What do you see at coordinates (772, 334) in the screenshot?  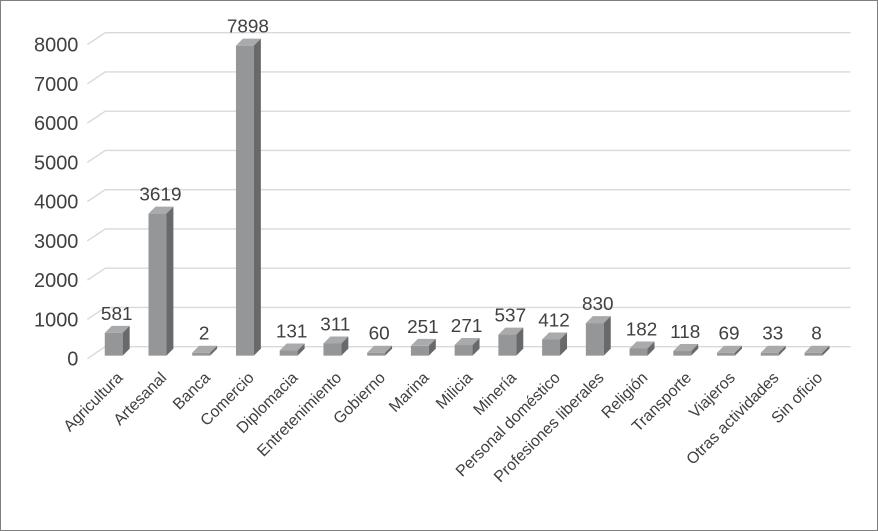 I see `bar-value-label: 33` at bounding box center [772, 334].